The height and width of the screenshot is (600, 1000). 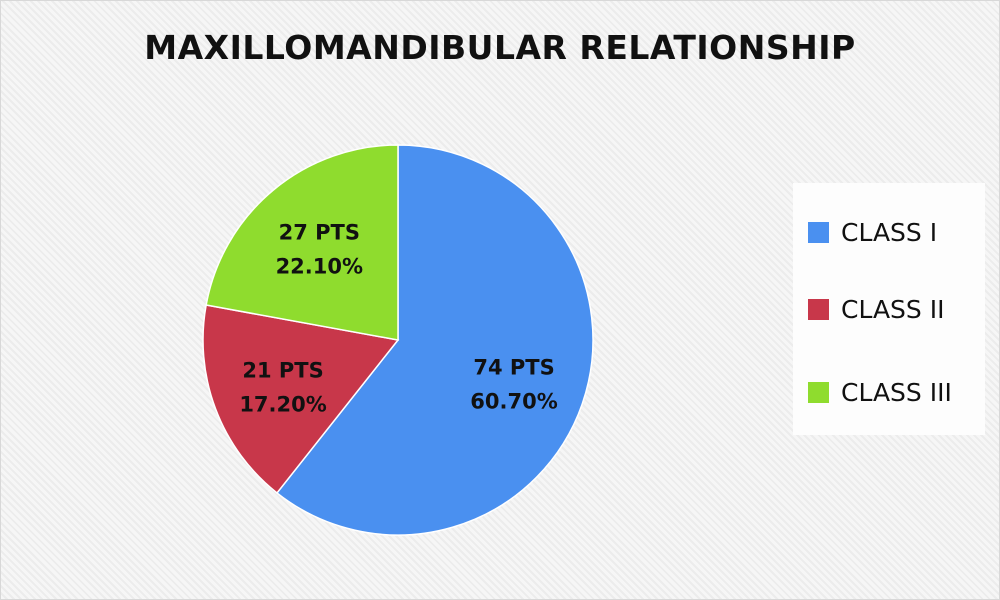 What do you see at coordinates (513, 367) in the screenshot?
I see `data-label-count: 74 PTS` at bounding box center [513, 367].